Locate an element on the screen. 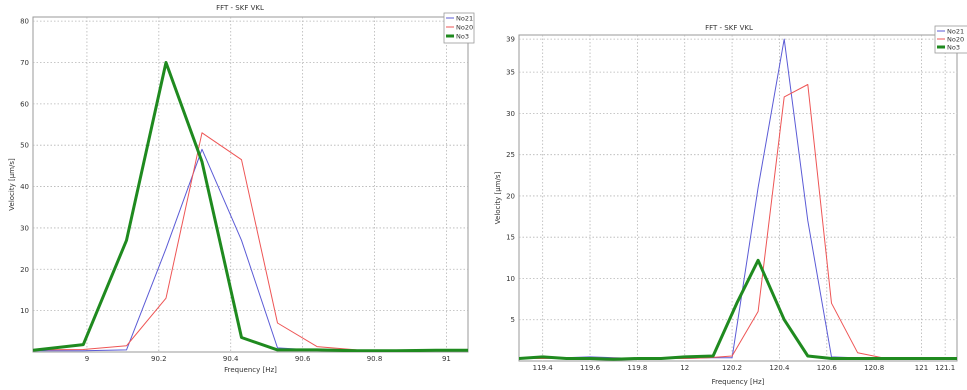 The image size is (967, 390). x-tick-label: 9 is located at coordinates (87, 359).